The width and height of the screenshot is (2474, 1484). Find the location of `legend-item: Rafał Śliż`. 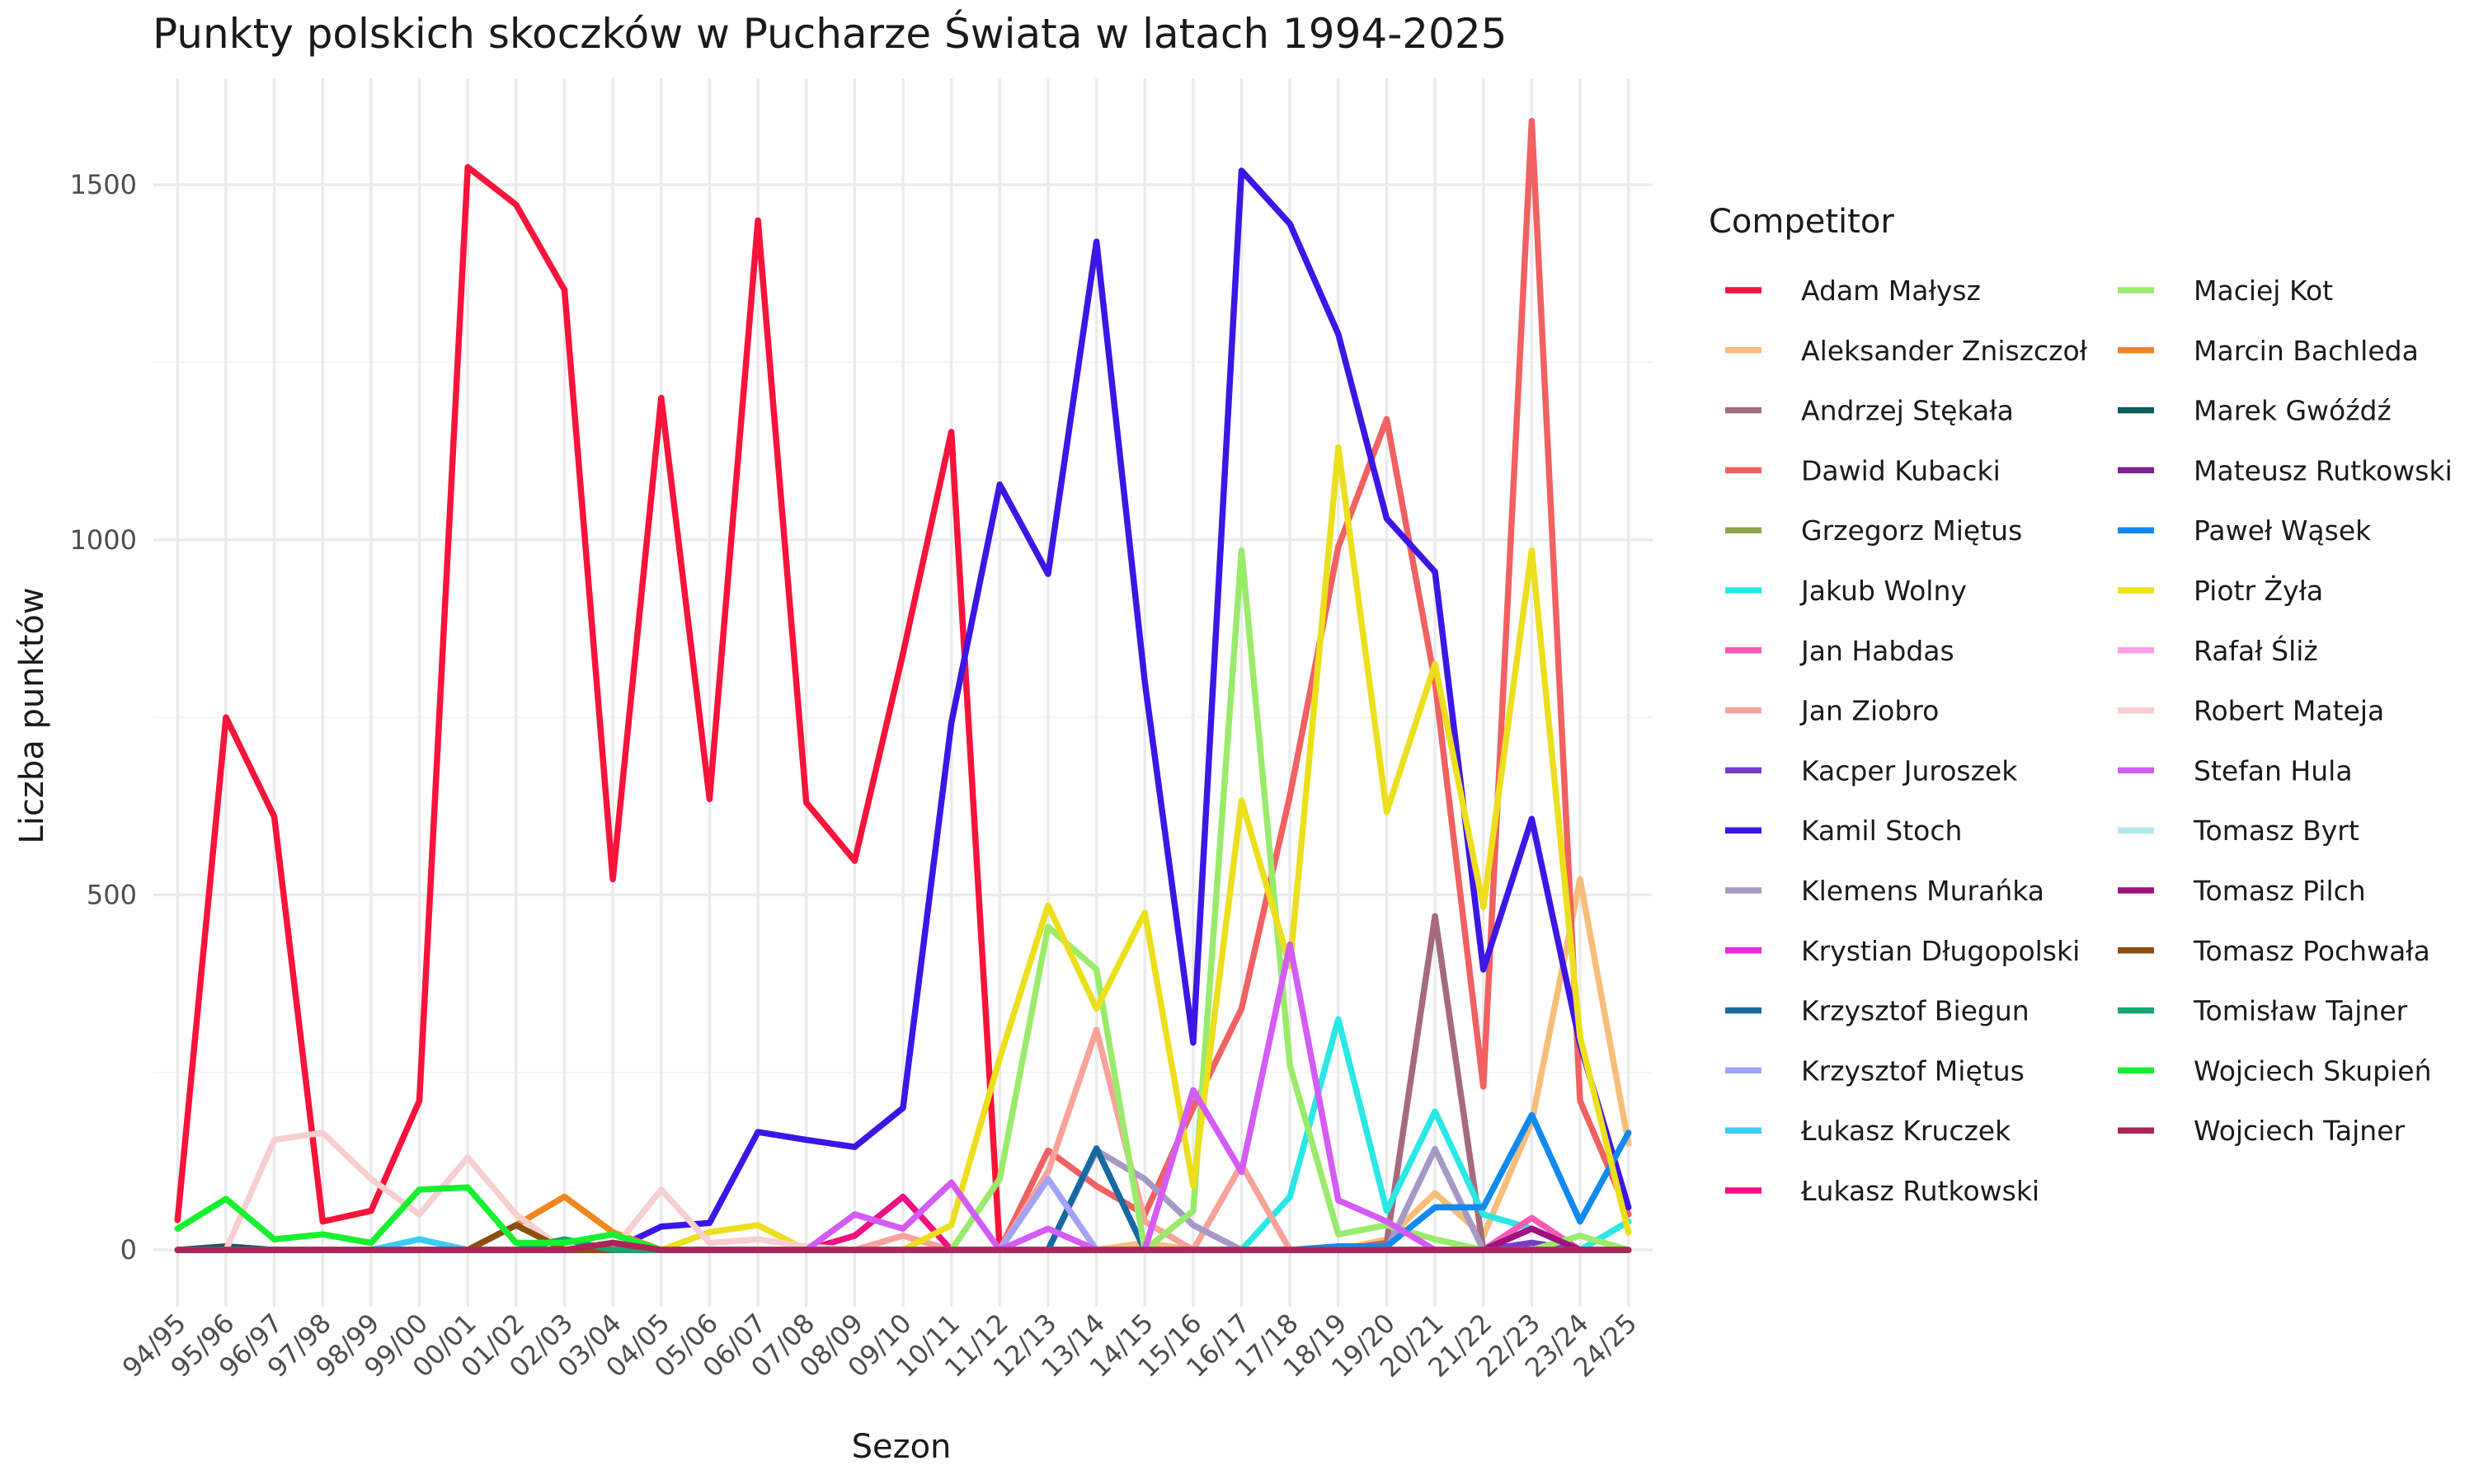

legend-item: Rafał Śliż is located at coordinates (2218, 650).